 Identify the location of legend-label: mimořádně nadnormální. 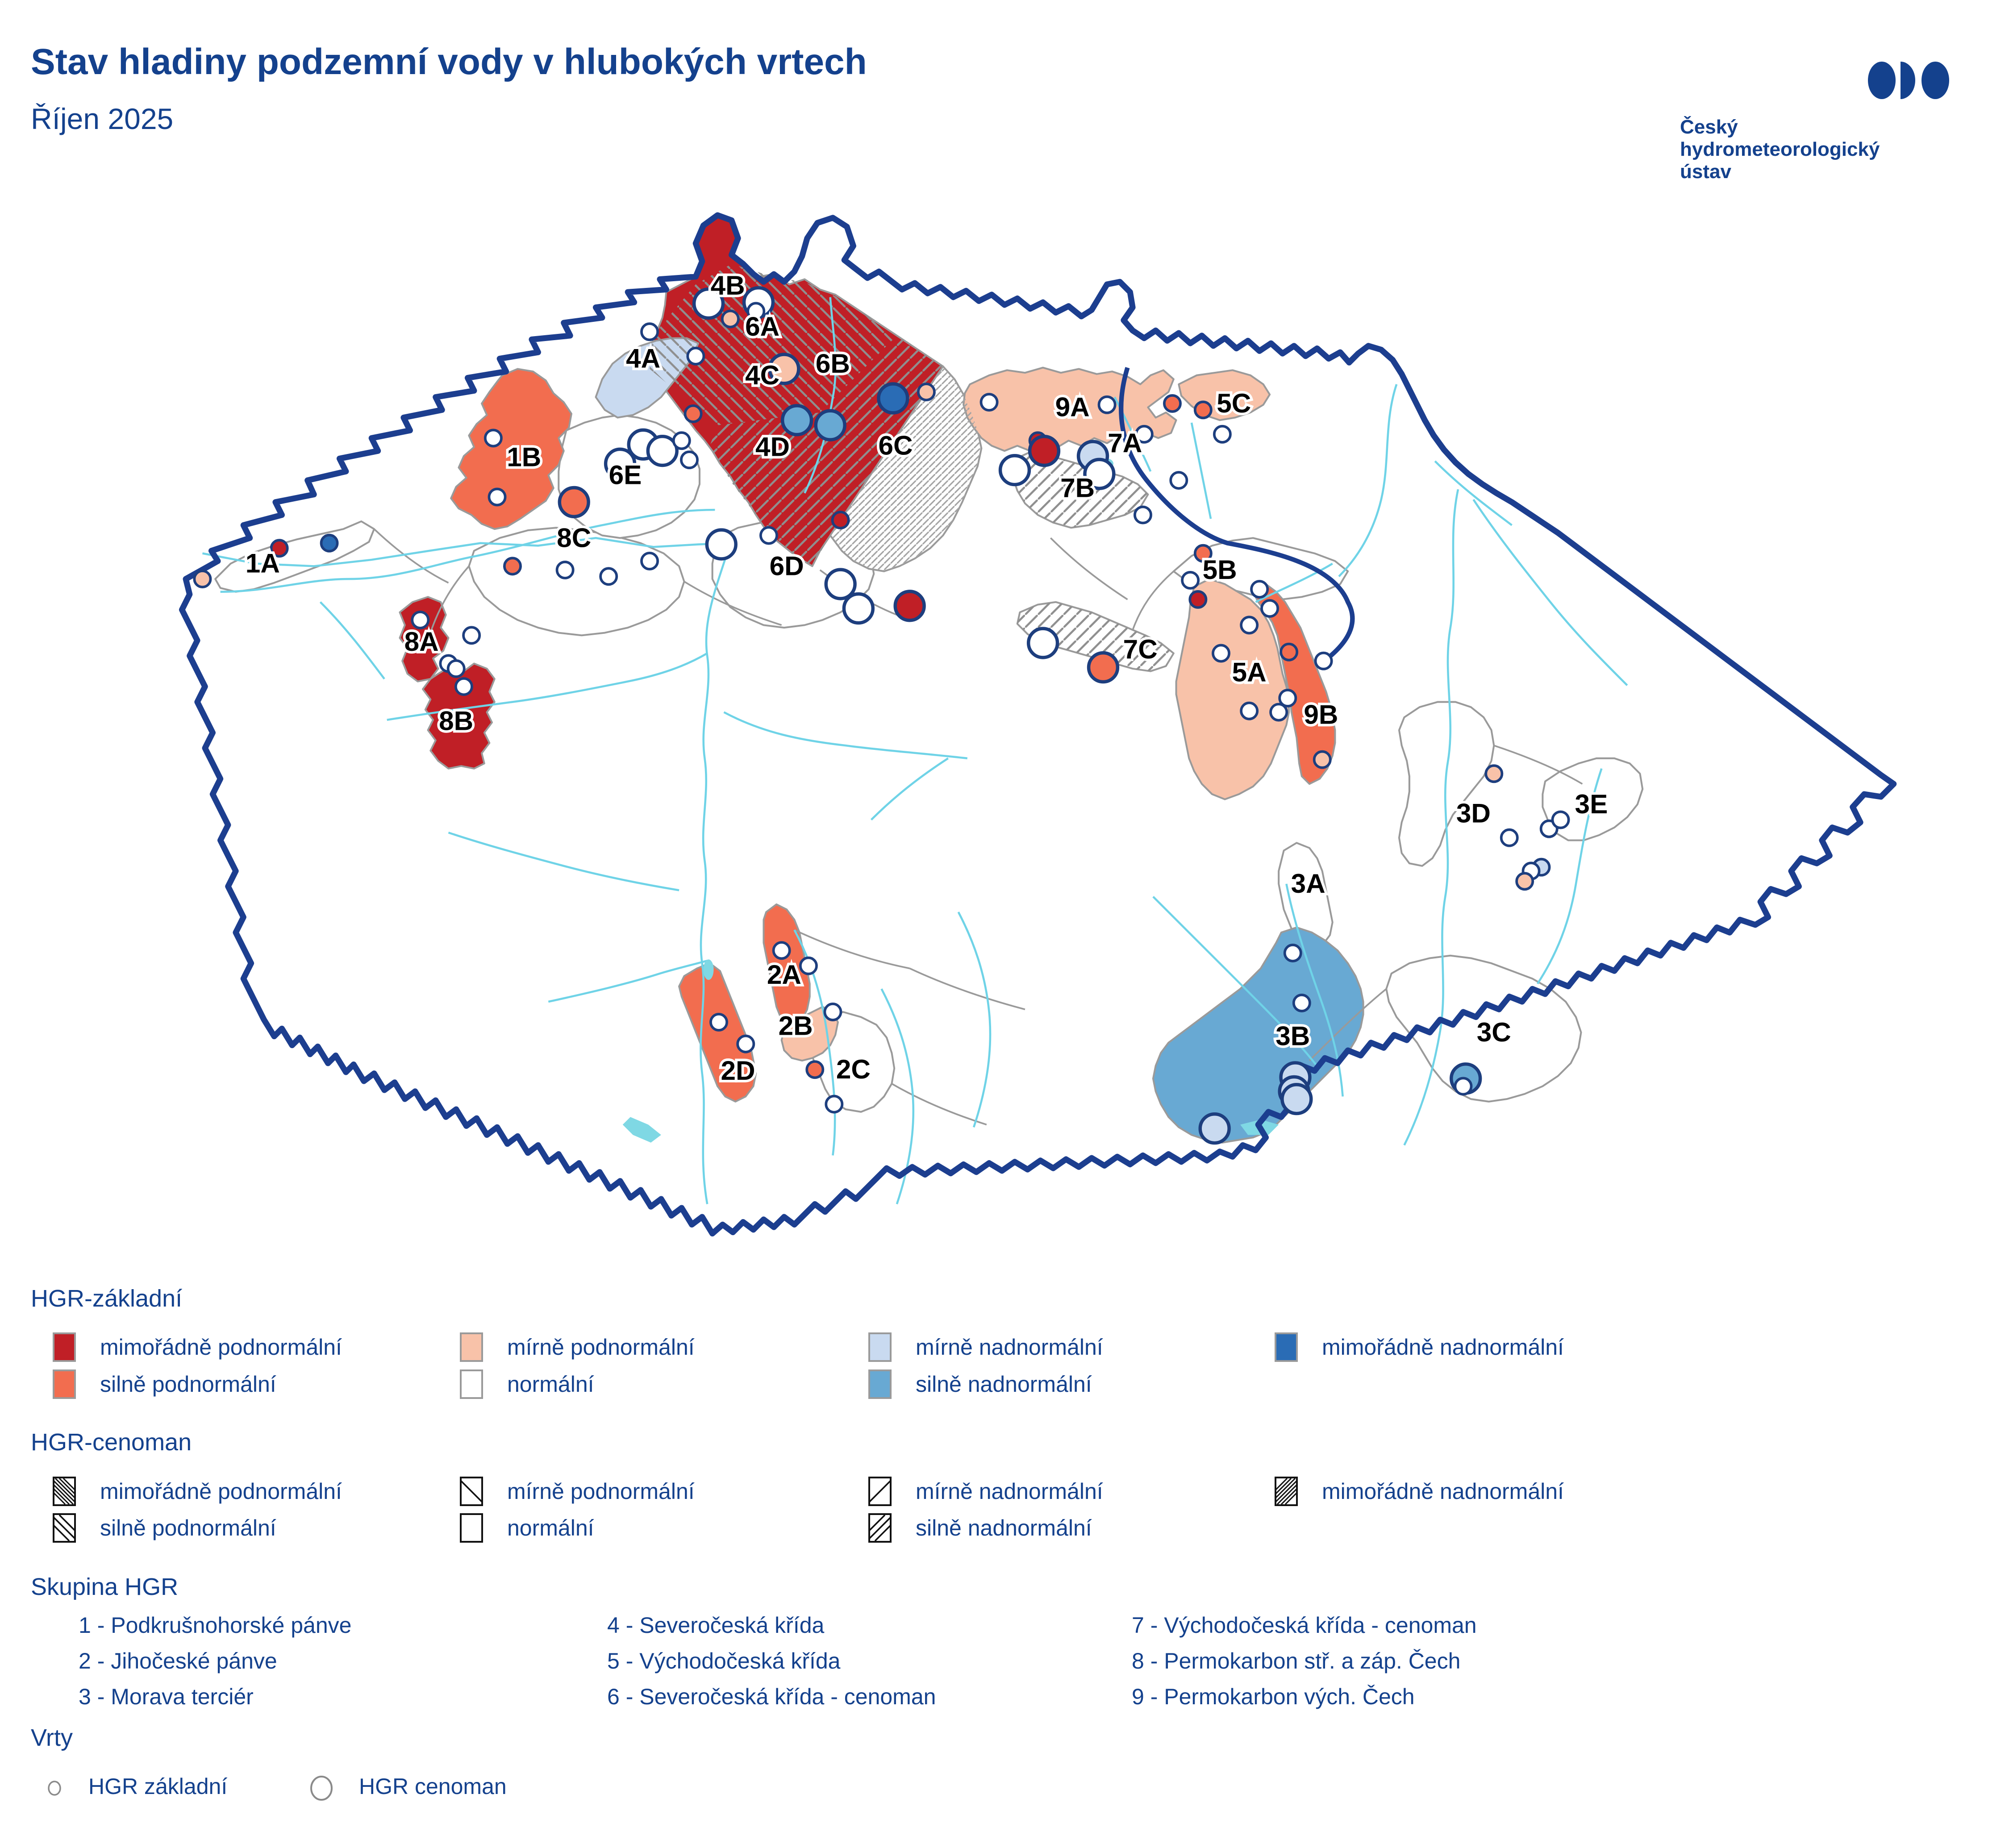
(1443, 1347).